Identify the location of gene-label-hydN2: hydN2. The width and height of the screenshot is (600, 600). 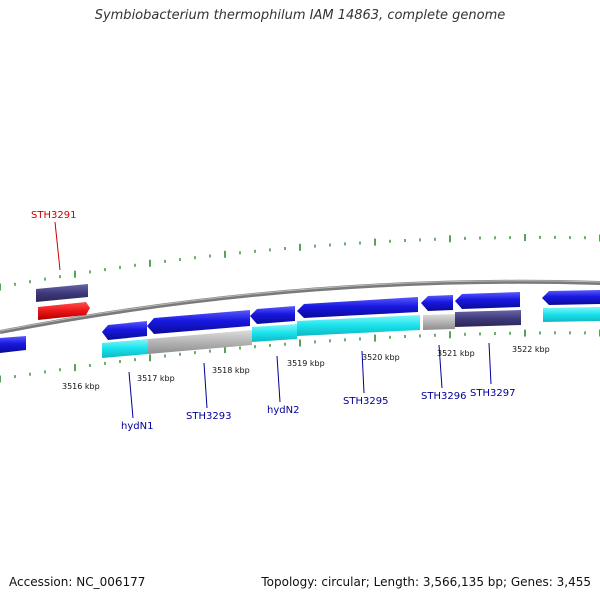
(283, 410).